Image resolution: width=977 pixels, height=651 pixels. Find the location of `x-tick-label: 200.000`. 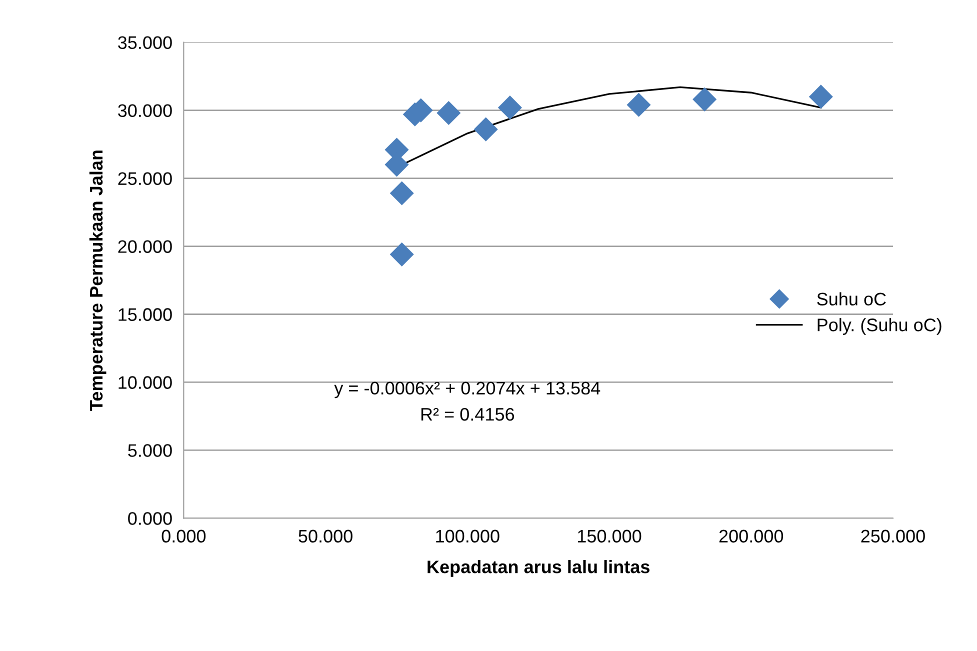

x-tick-label: 200.000 is located at coordinates (751, 536).